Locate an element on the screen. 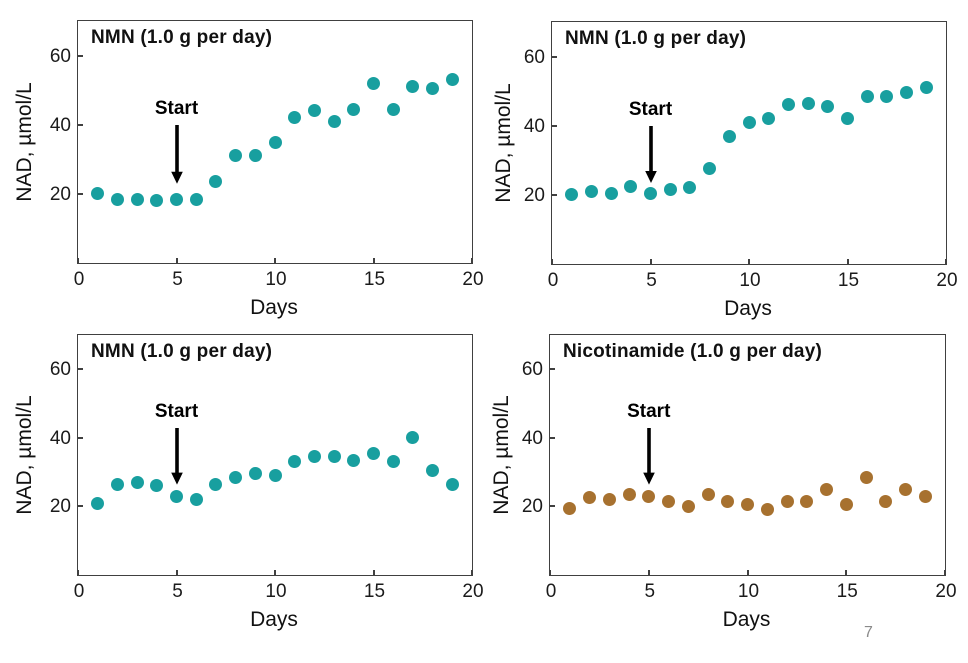 Image resolution: width=968 pixels, height=663 pixels. plot-title: Nicotinamide (1.0 g per day) is located at coordinates (692, 351).